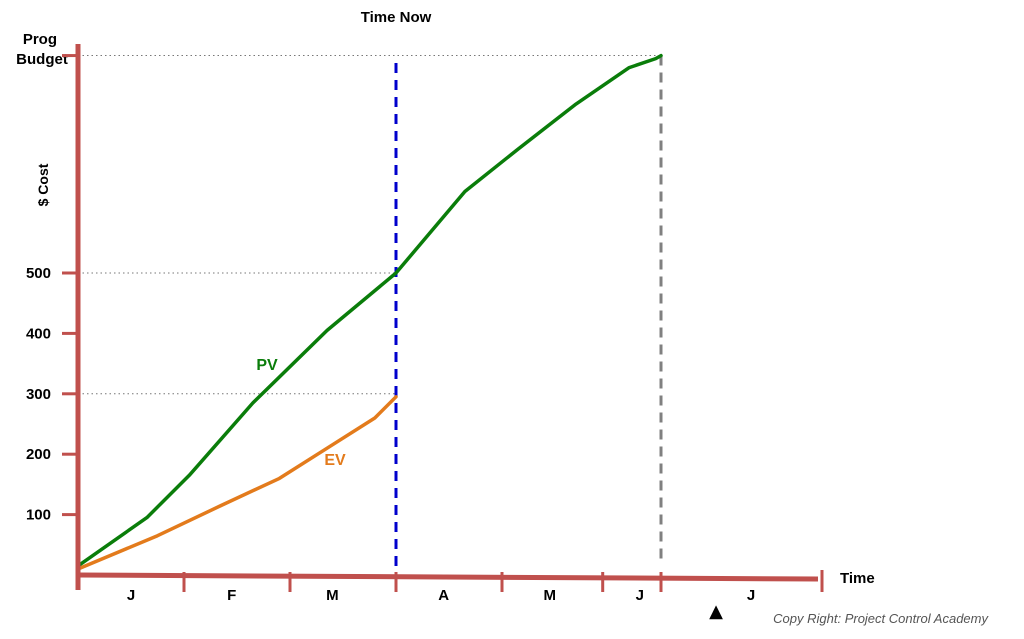 This screenshot has width=1024, height=639. I want to click on y-top-label-line-1: Prog, so click(40, 39).